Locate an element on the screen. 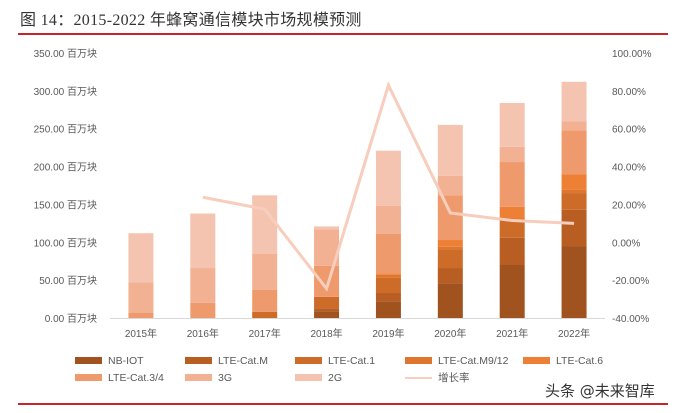 Image resolution: width=691 pixels, height=413 pixels. legend-label: NB-IOT is located at coordinates (126, 360).